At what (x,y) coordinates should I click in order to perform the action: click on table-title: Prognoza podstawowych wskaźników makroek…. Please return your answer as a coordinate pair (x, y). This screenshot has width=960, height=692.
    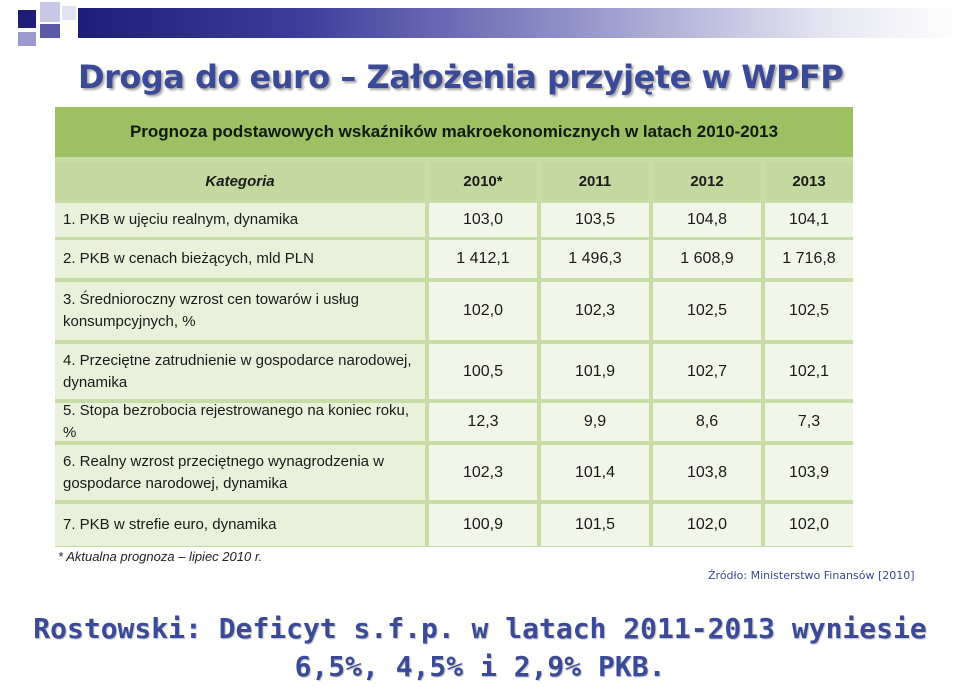
    Looking at the image, I should click on (454, 132).